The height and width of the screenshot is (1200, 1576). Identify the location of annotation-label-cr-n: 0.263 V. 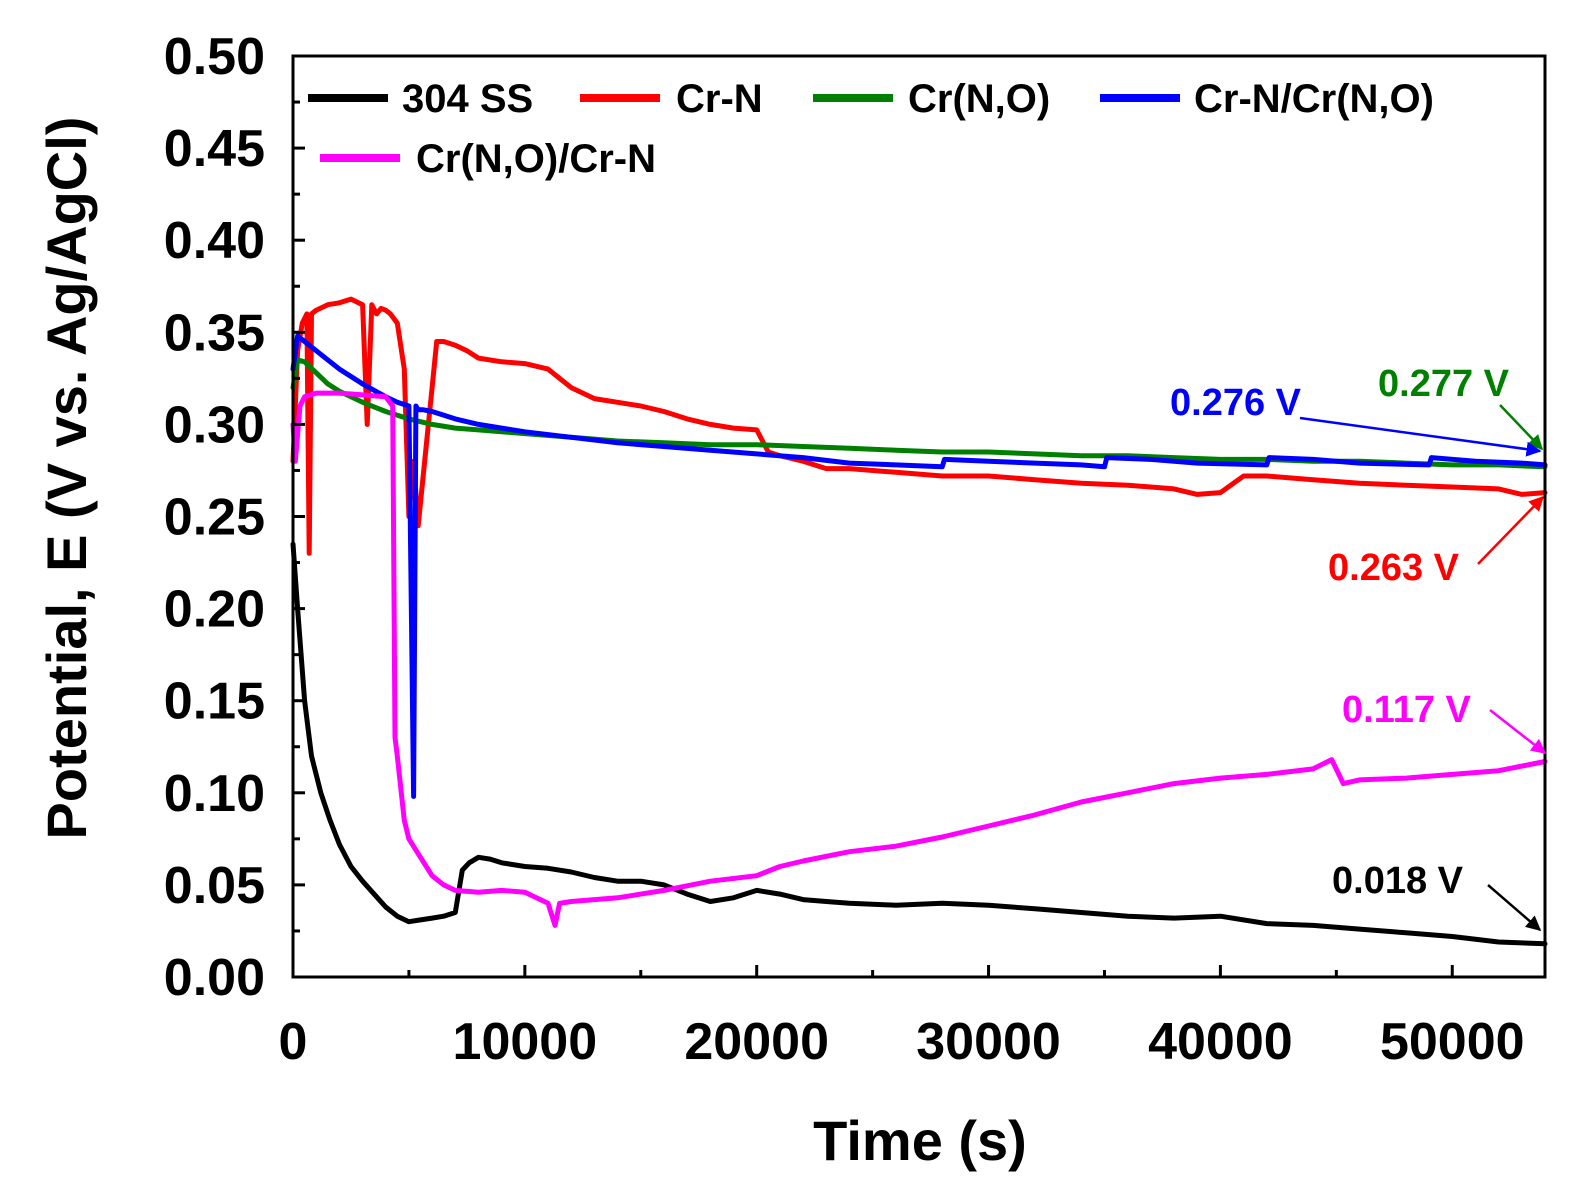
(1394, 568).